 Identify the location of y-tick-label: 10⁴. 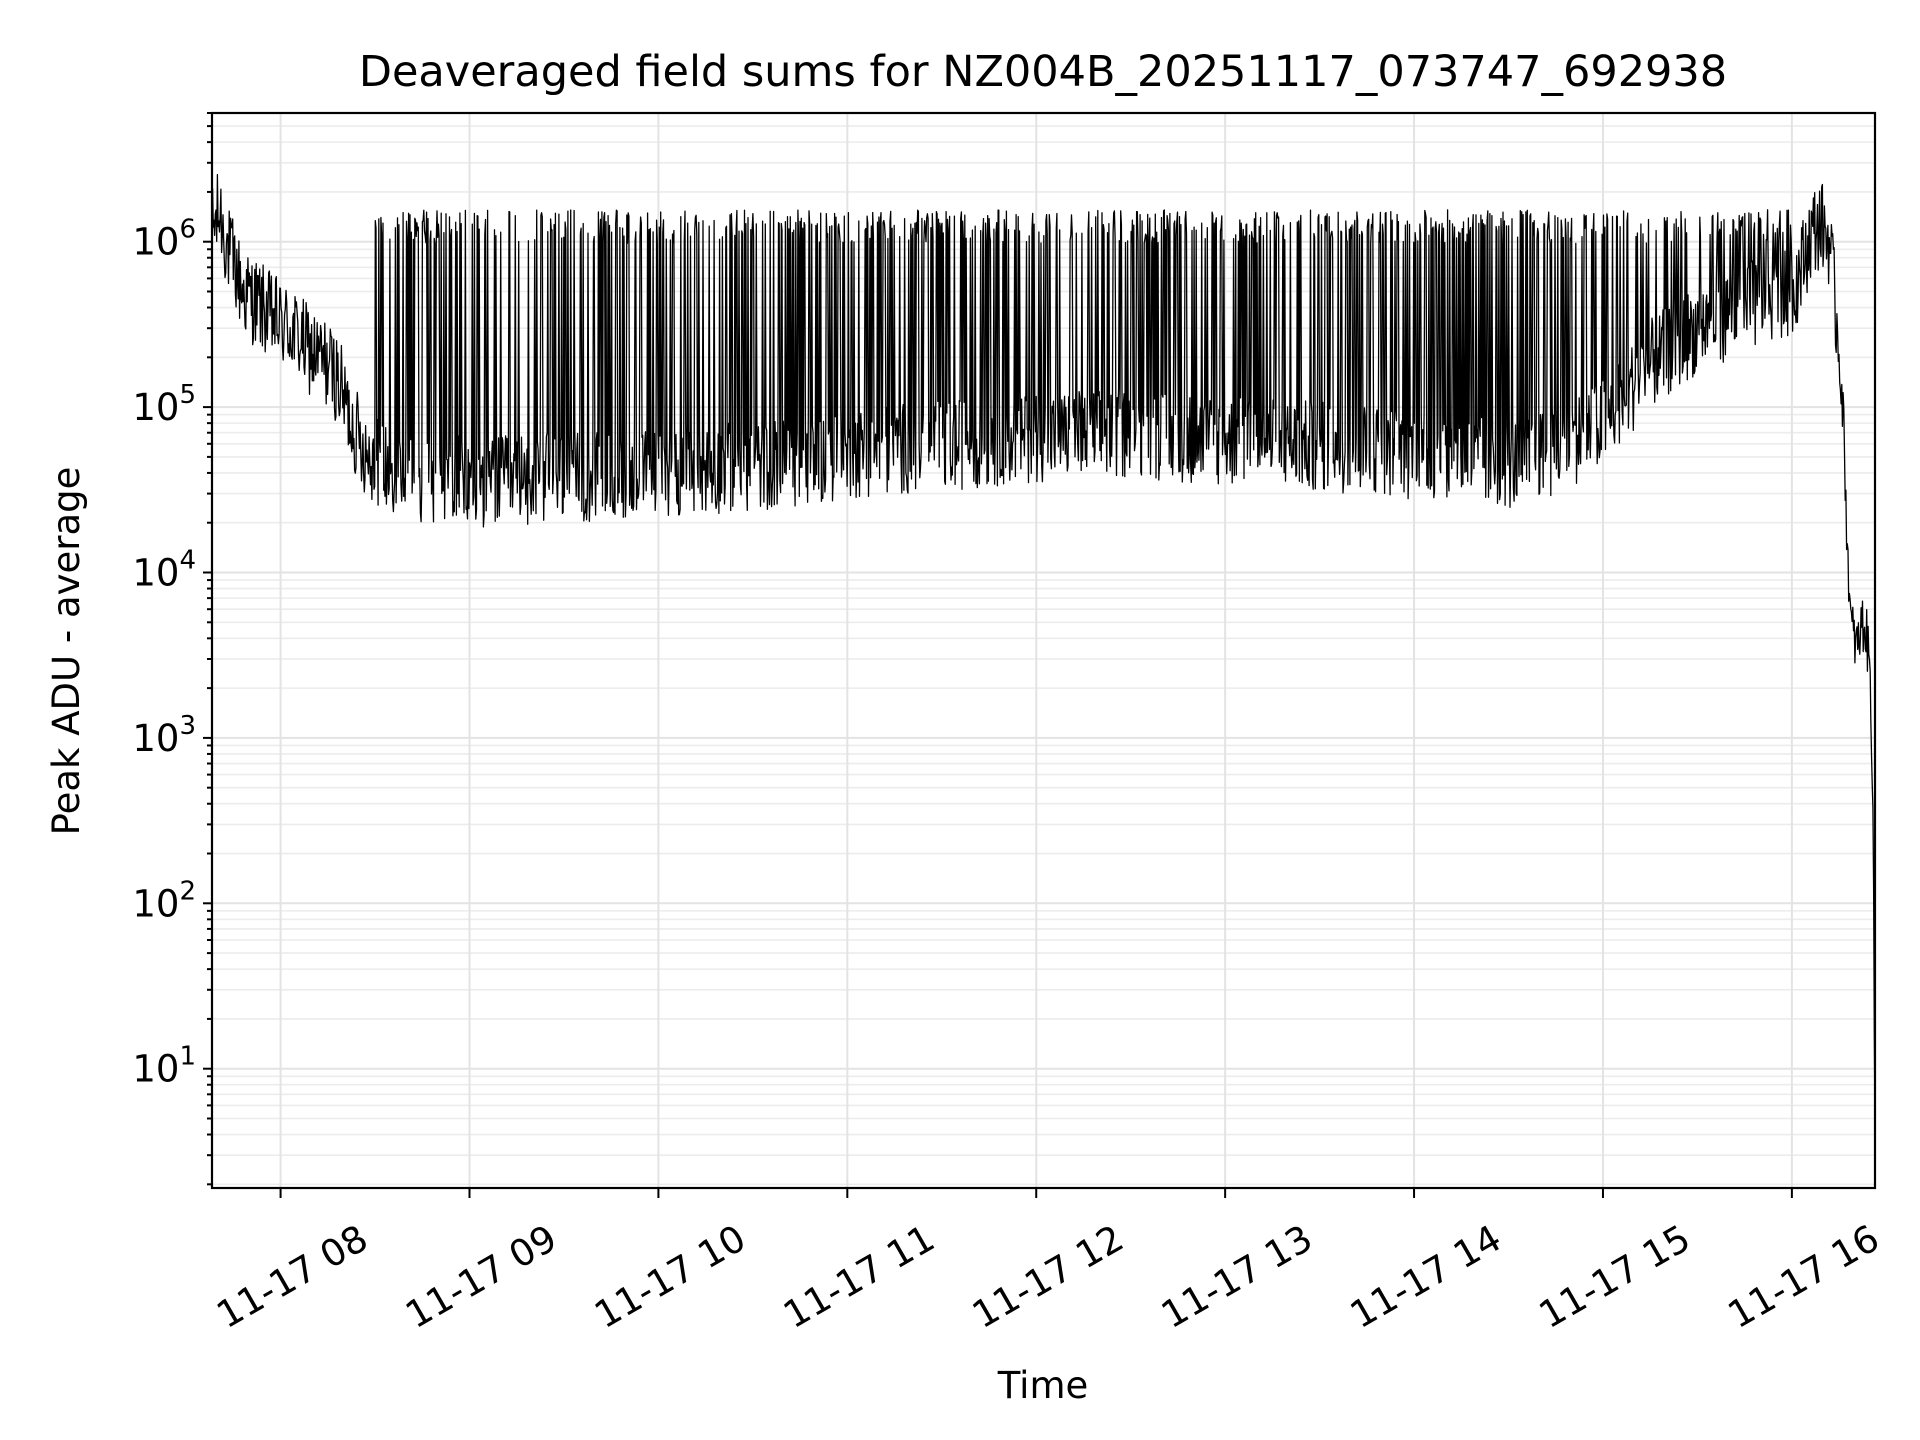
(164, 570).